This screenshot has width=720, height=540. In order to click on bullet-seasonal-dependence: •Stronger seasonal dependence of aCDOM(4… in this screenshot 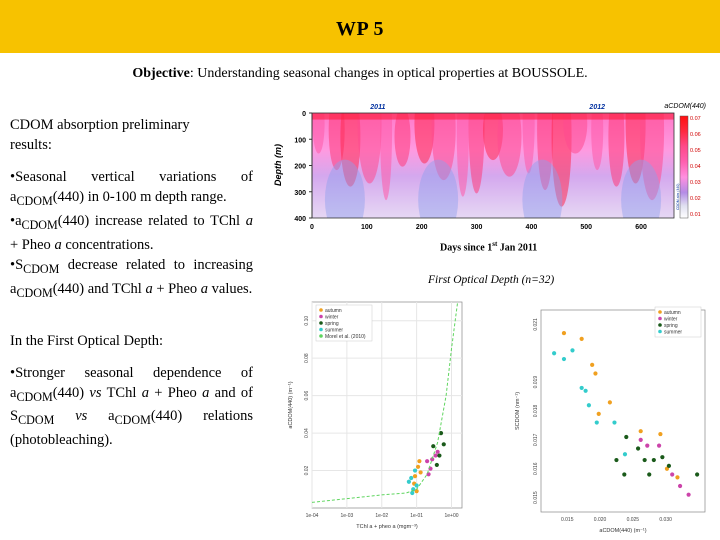, I will do `click(132, 406)`.